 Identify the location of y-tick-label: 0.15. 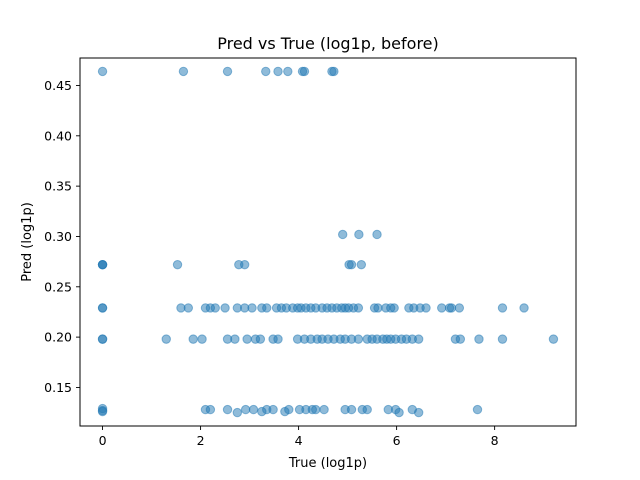
(58, 387).